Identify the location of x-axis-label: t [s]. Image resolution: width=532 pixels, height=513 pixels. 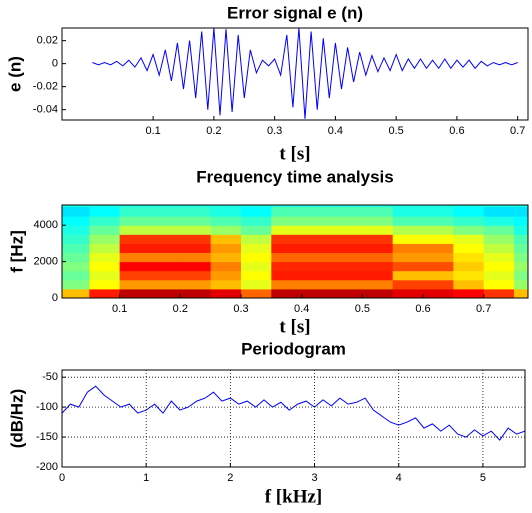
(294, 153).